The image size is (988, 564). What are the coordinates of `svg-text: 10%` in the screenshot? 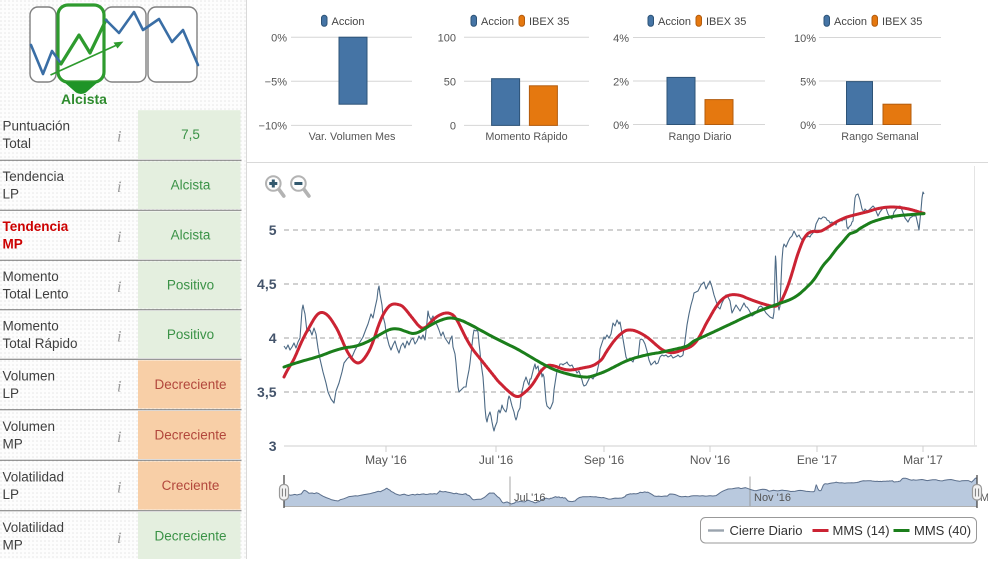 It's located at (805, 39).